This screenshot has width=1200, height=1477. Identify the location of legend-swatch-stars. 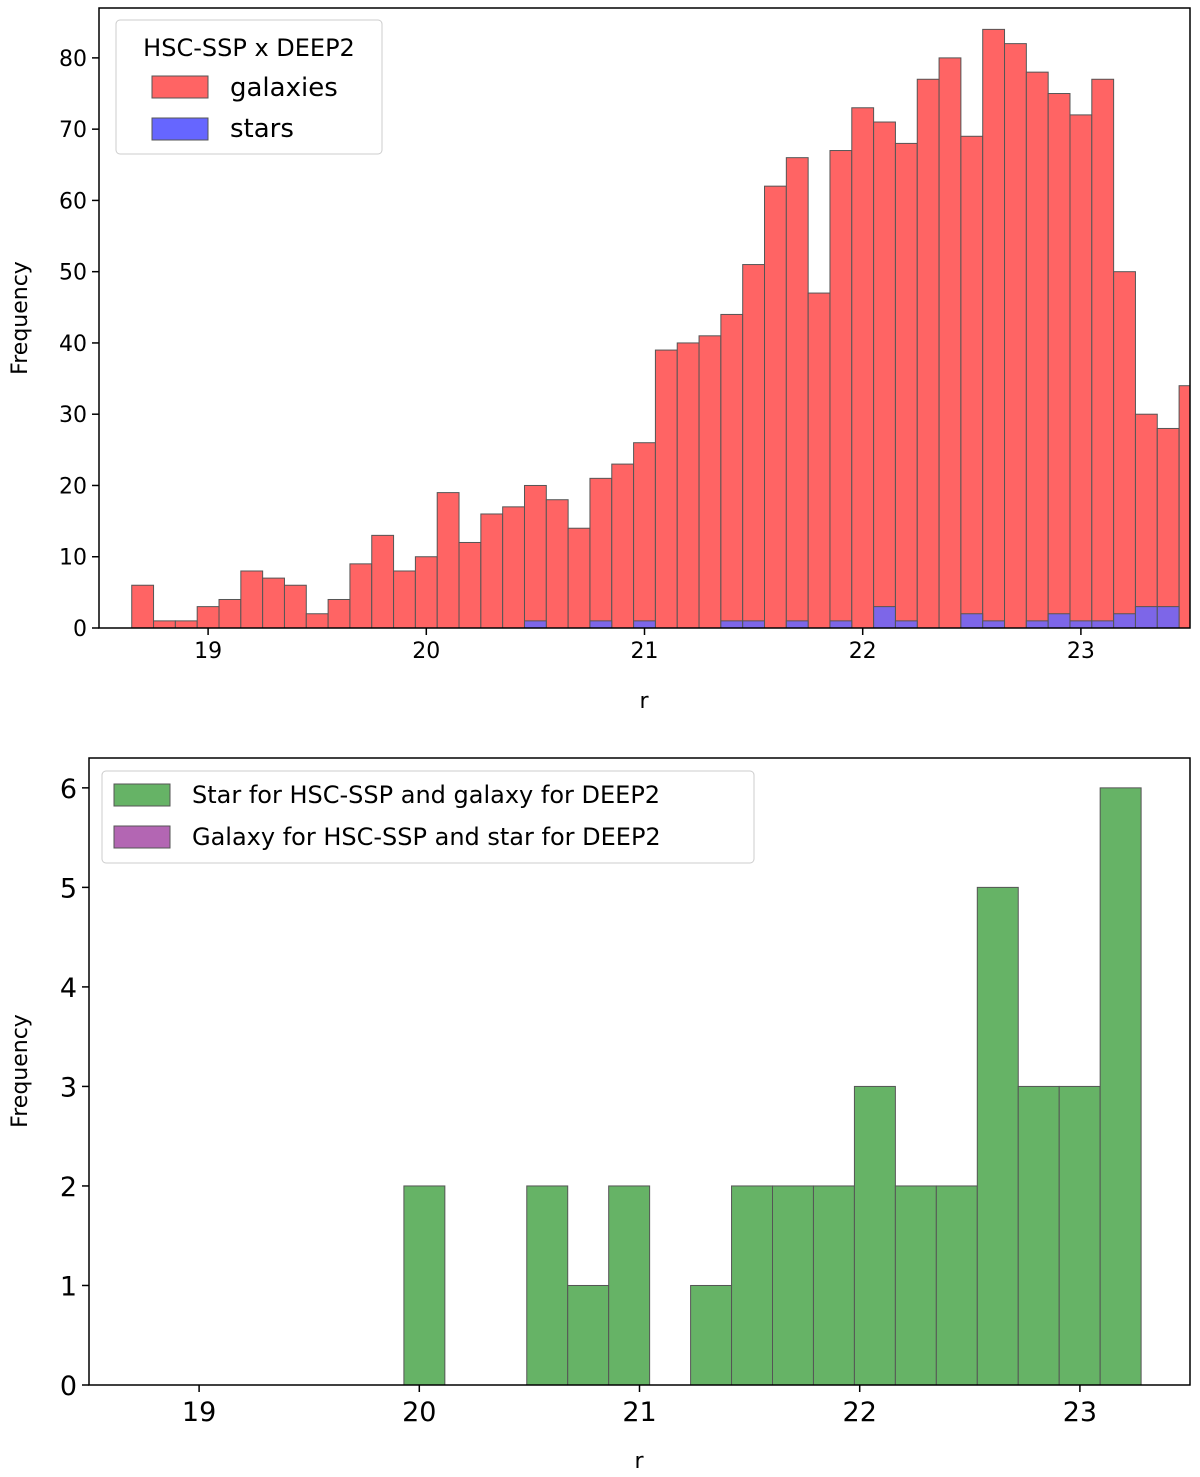
(180, 129).